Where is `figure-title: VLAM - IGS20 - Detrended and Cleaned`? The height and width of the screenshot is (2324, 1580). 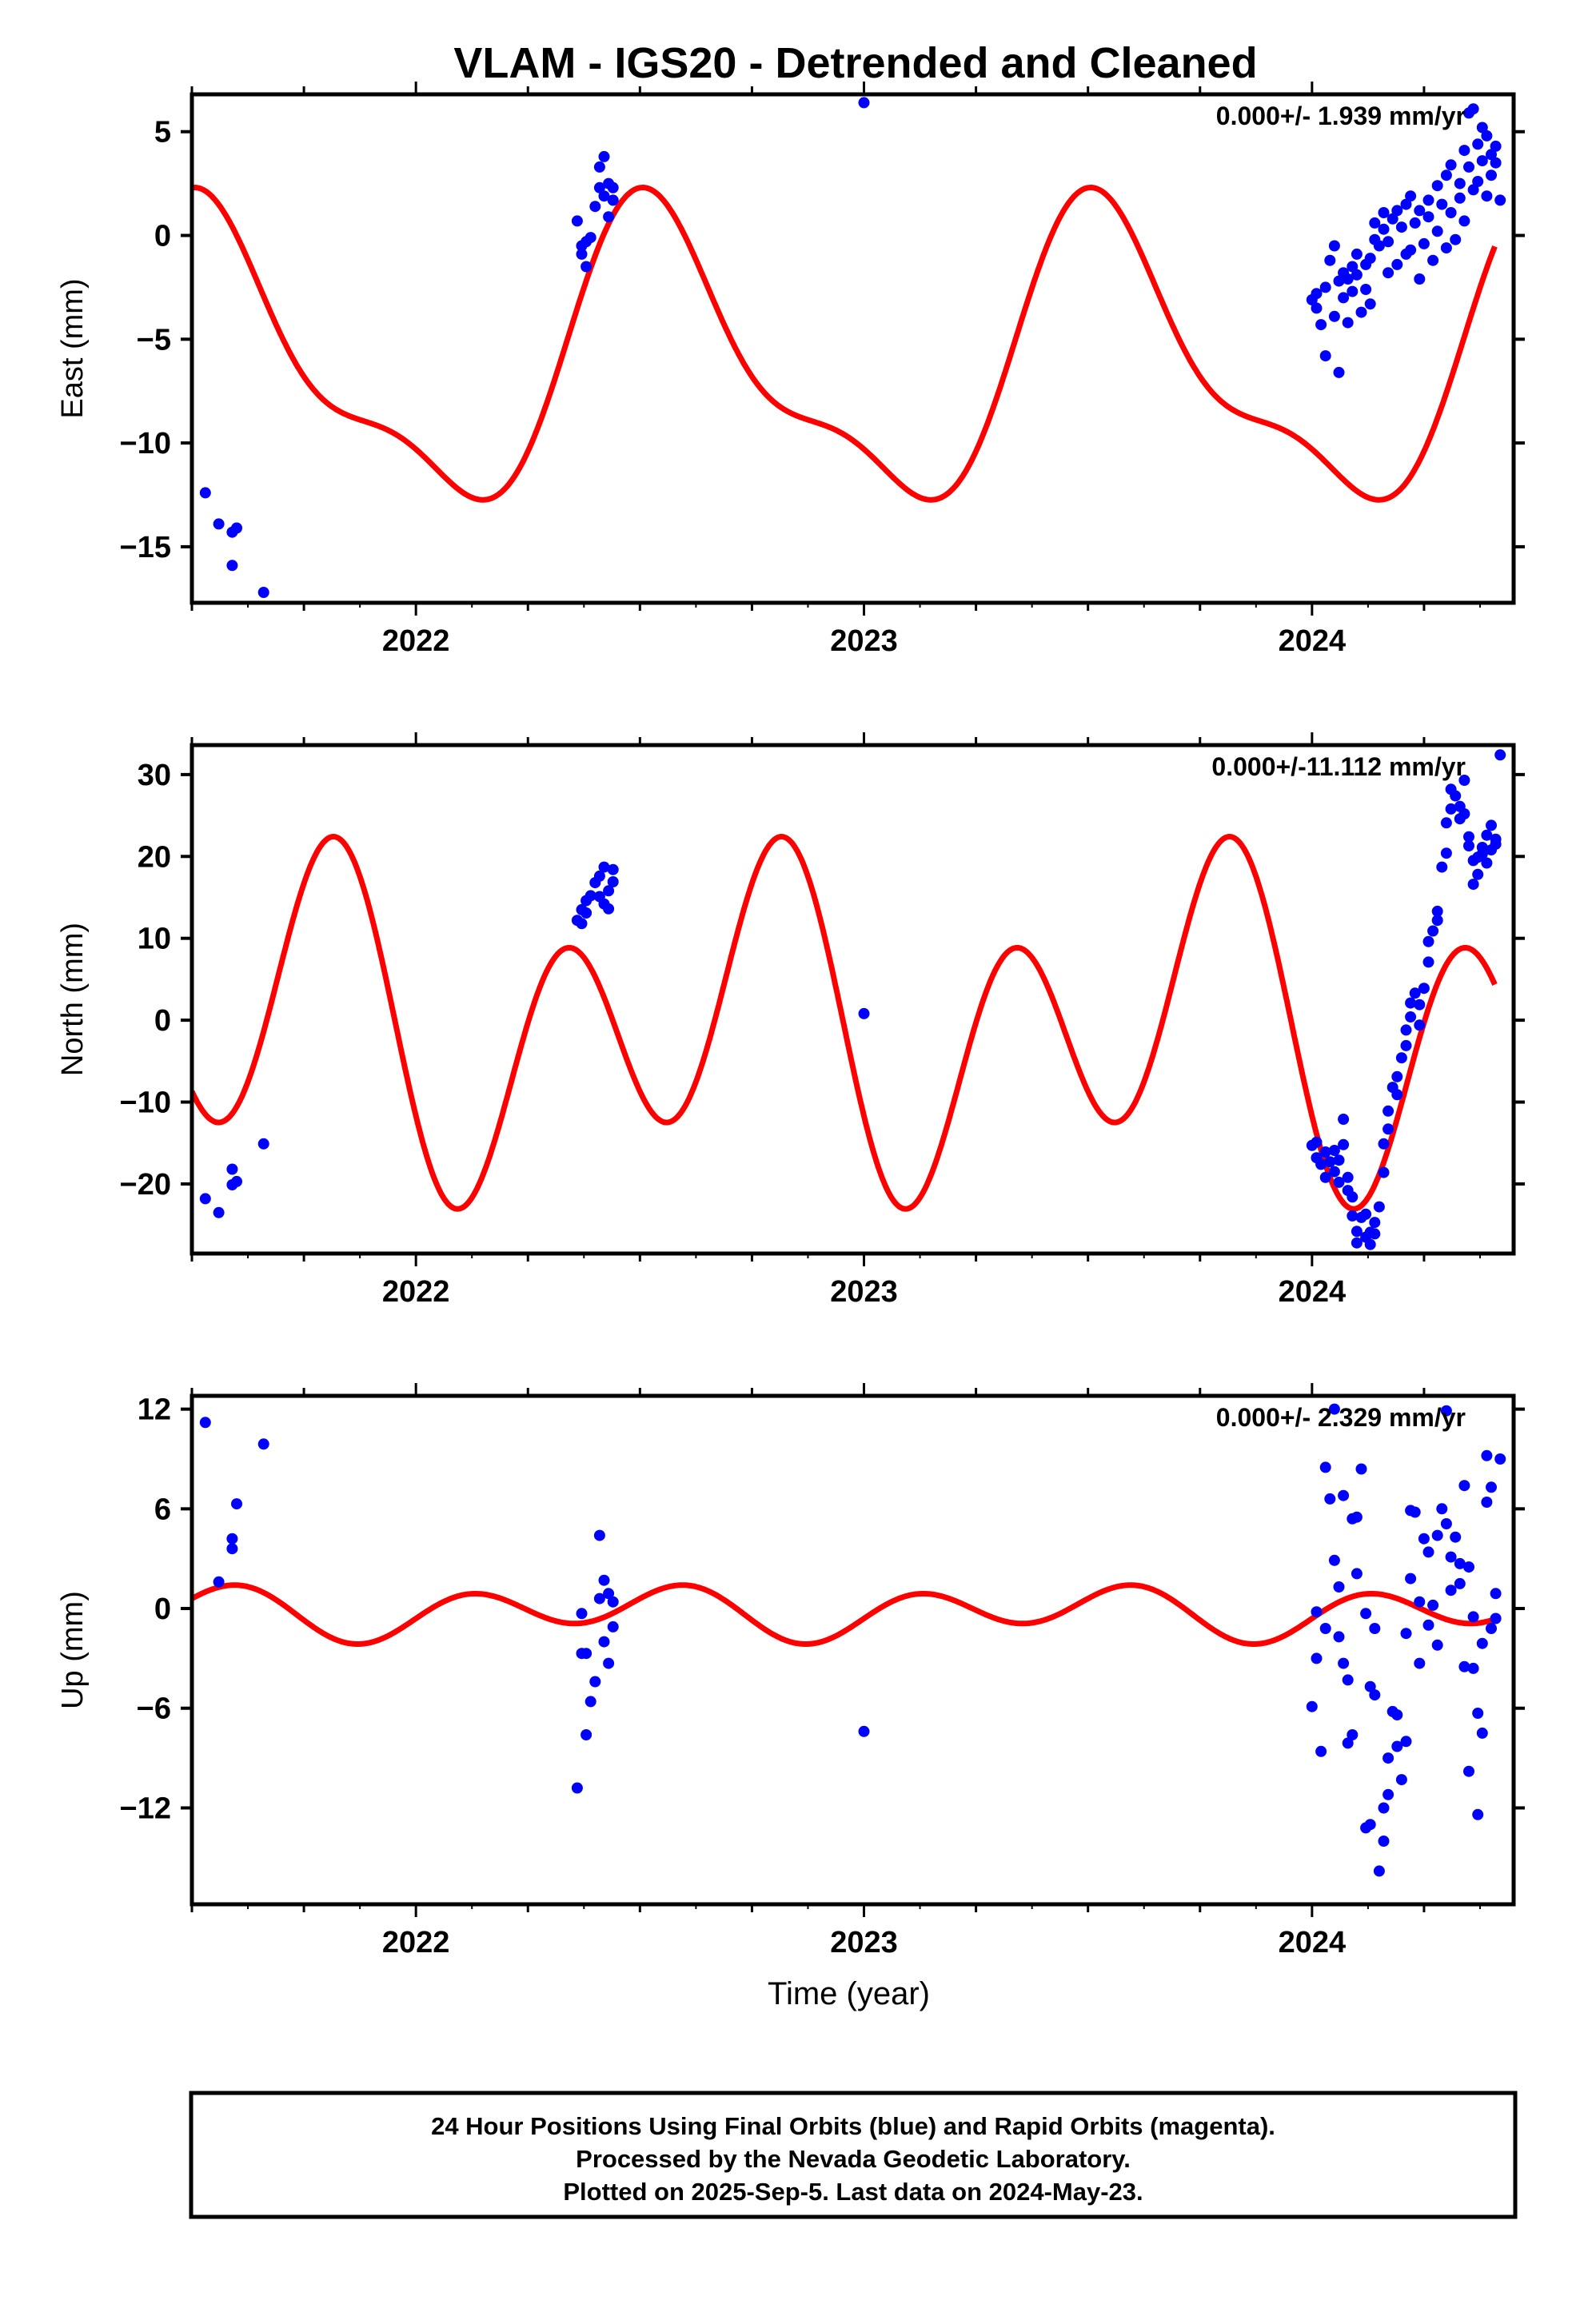
figure-title: VLAM - IGS20 - Detrended and Cleaned is located at coordinates (855, 63).